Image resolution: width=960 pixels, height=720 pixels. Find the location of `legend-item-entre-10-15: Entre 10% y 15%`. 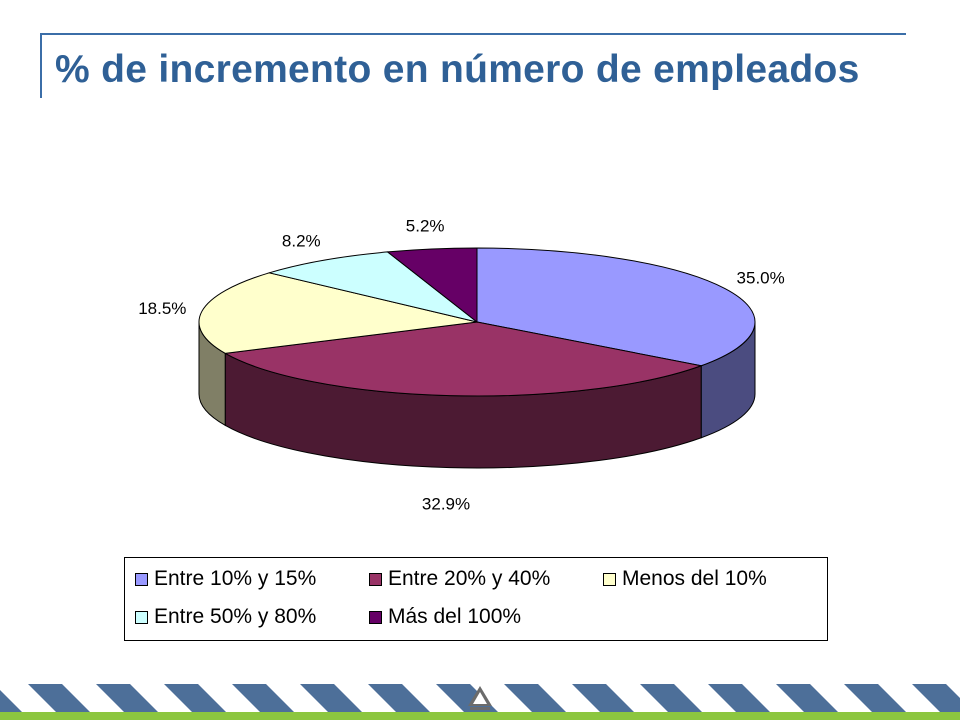

legend-item-entre-10-15: Entre 10% y 15% is located at coordinates (225, 579).